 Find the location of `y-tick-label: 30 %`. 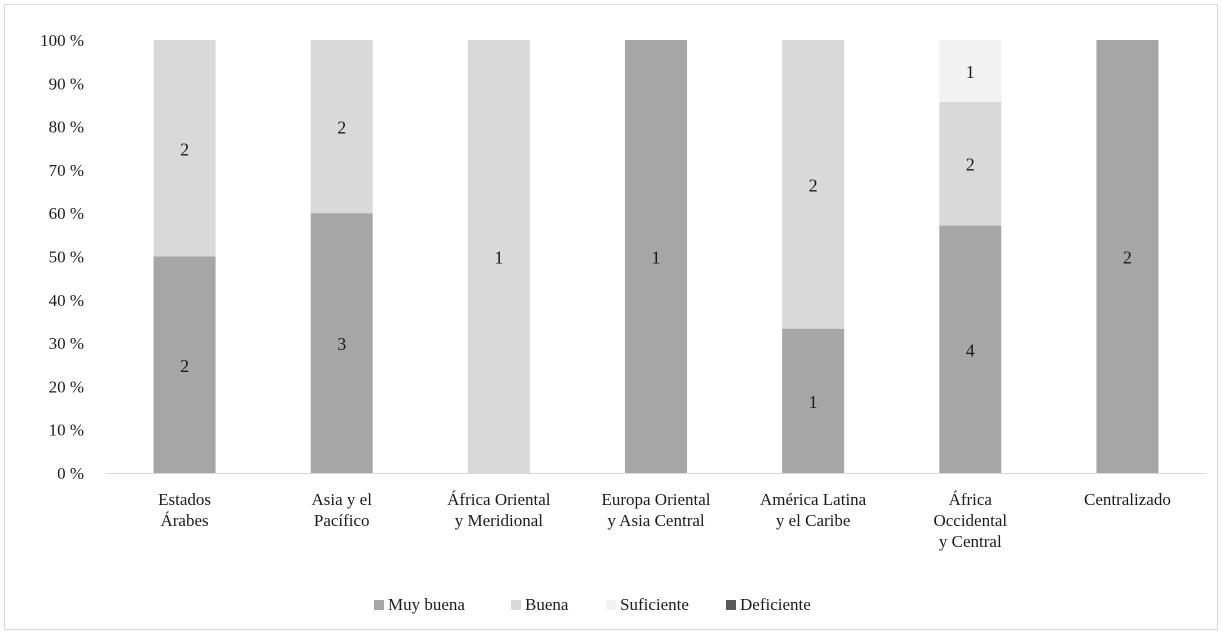

y-tick-label: 30 % is located at coordinates (66, 343).